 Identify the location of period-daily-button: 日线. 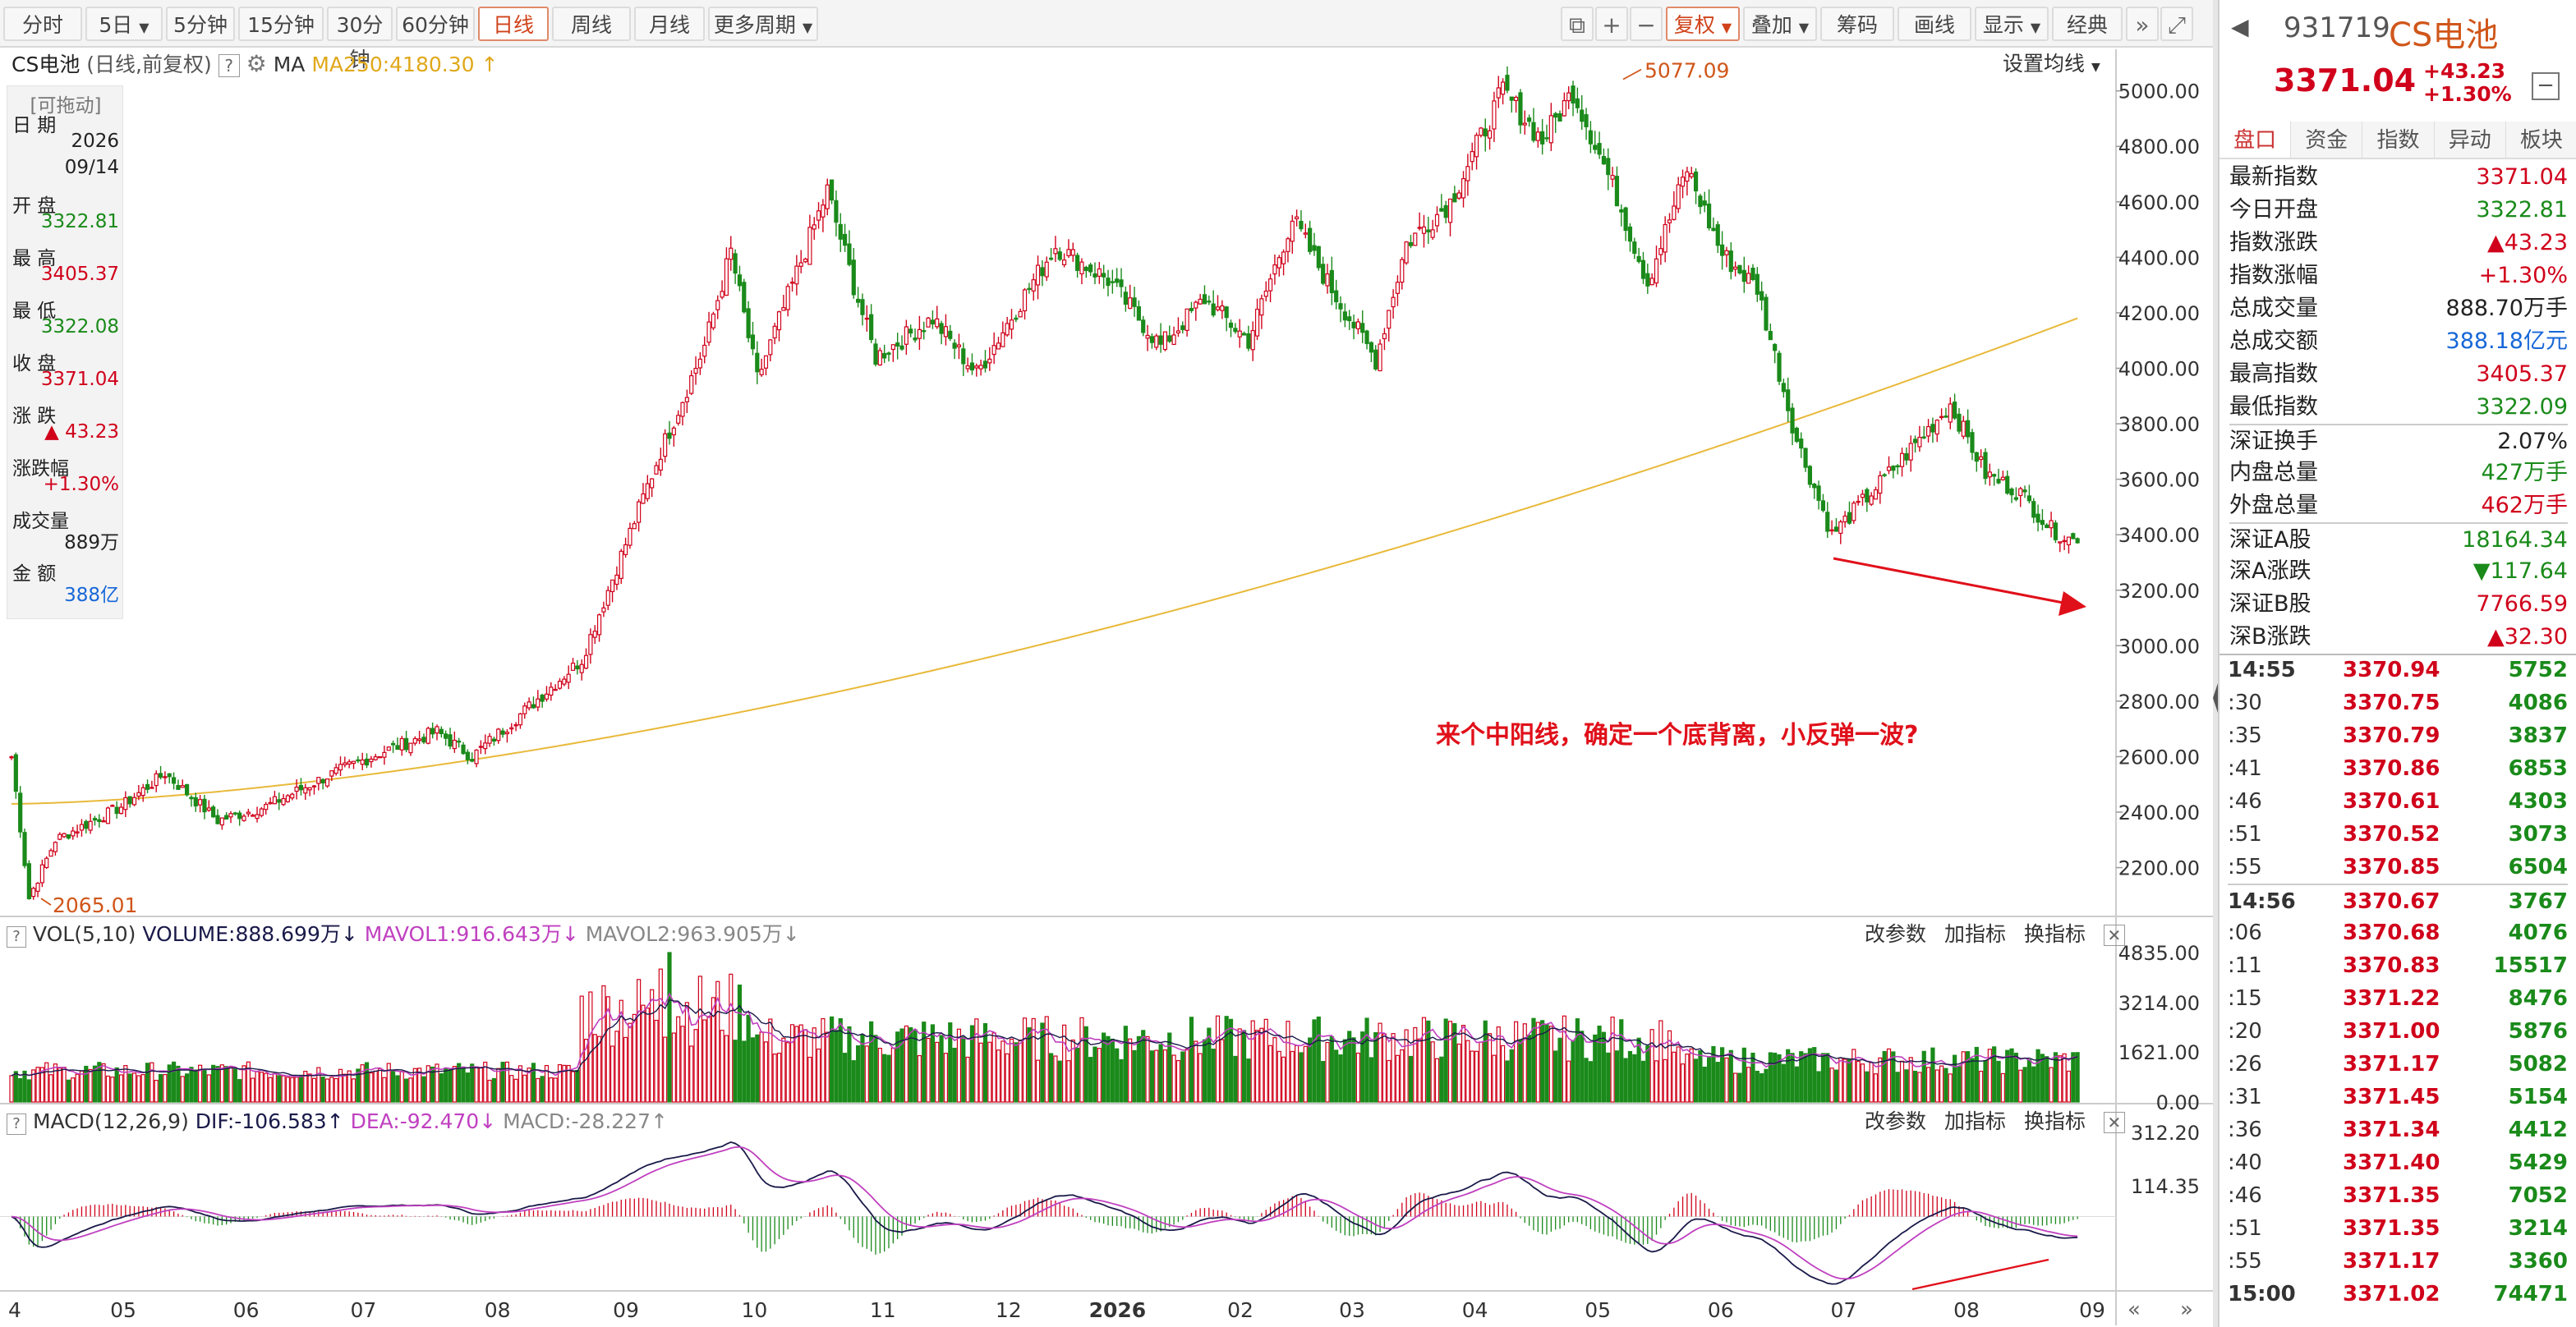
(513, 24).